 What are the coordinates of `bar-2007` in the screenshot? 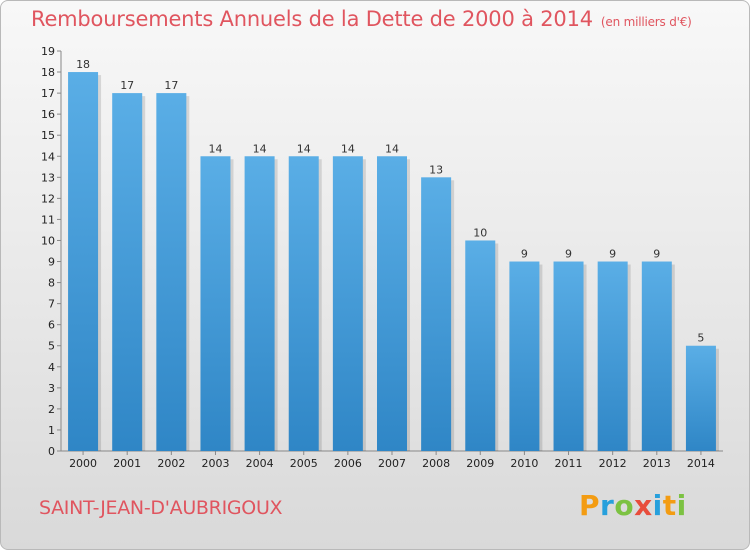 It's located at (392, 303).